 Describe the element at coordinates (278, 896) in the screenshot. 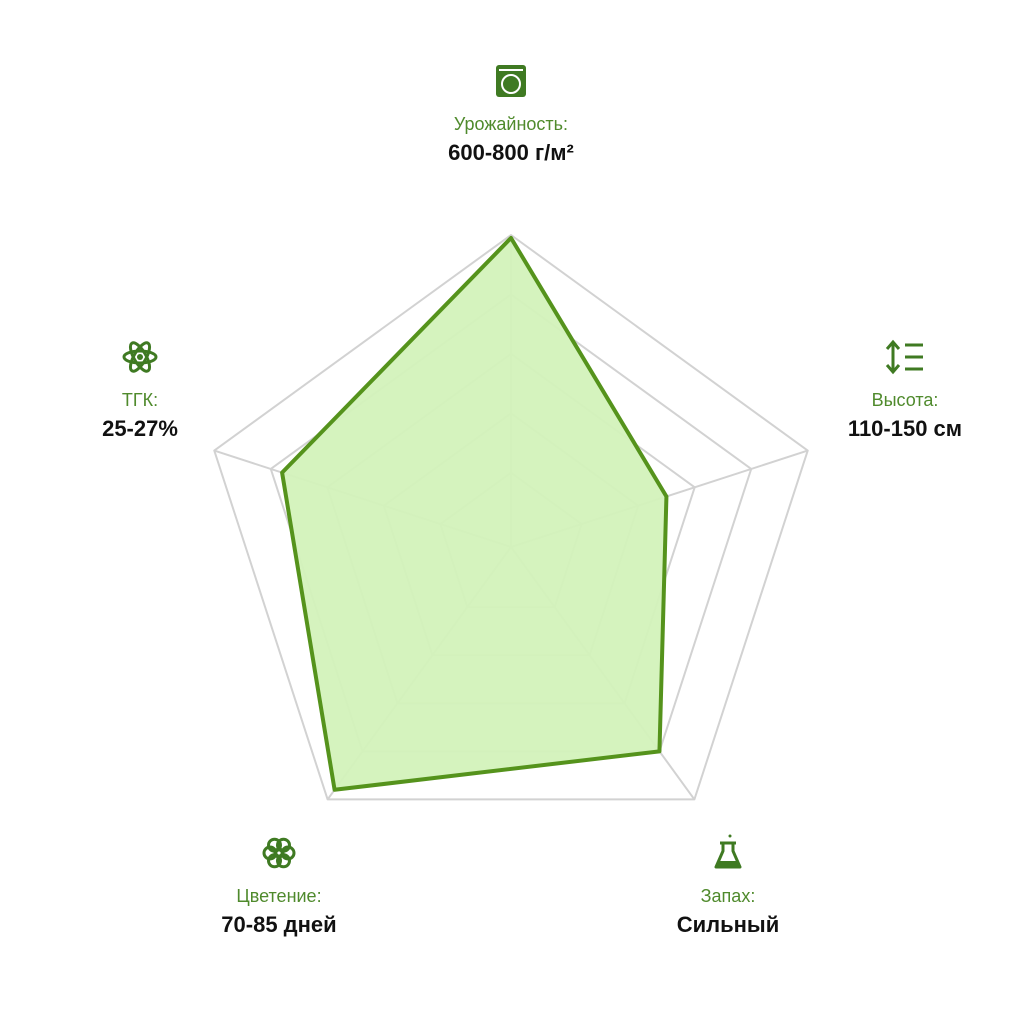

I see `axis-label: Цветение:` at that location.